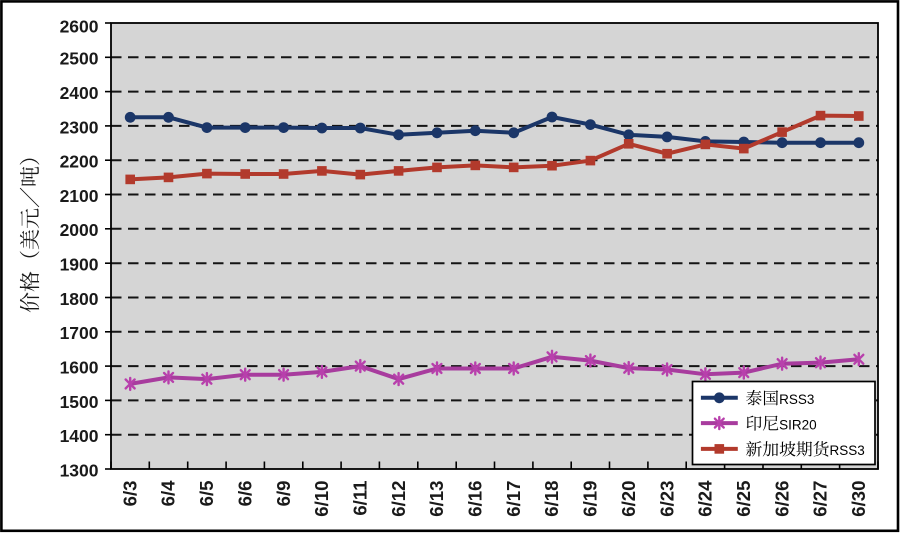 Image resolution: width=900 pixels, height=538 pixels. Describe the element at coordinates (79, 368) in the screenshot. I see `svg-text: 1600` at that location.